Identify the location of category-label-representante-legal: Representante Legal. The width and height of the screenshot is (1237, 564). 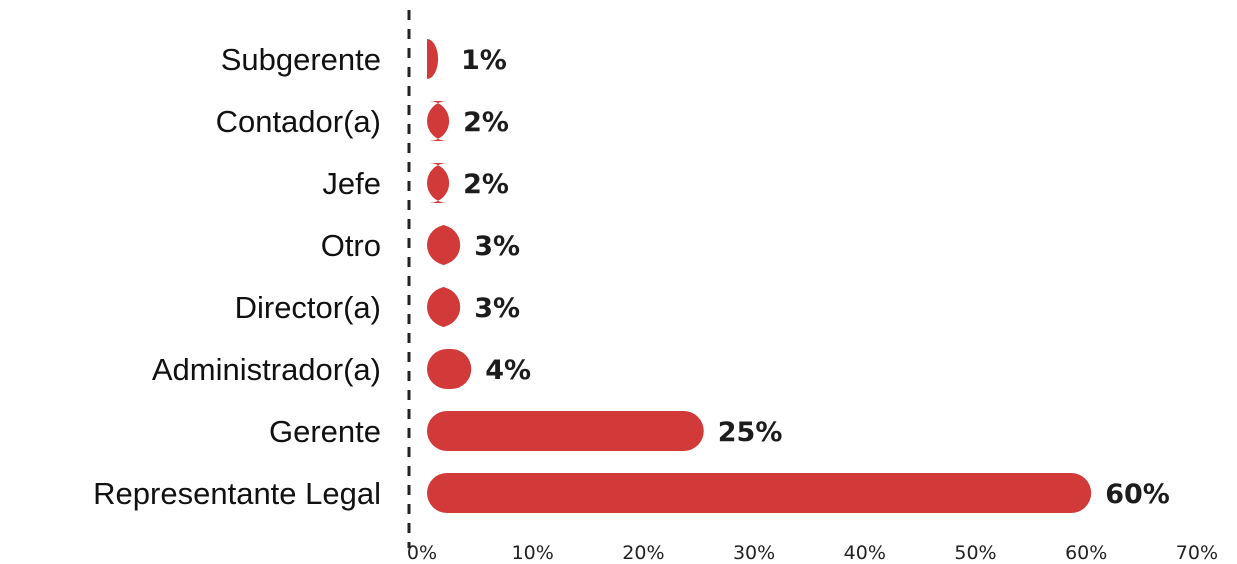
(237, 493).